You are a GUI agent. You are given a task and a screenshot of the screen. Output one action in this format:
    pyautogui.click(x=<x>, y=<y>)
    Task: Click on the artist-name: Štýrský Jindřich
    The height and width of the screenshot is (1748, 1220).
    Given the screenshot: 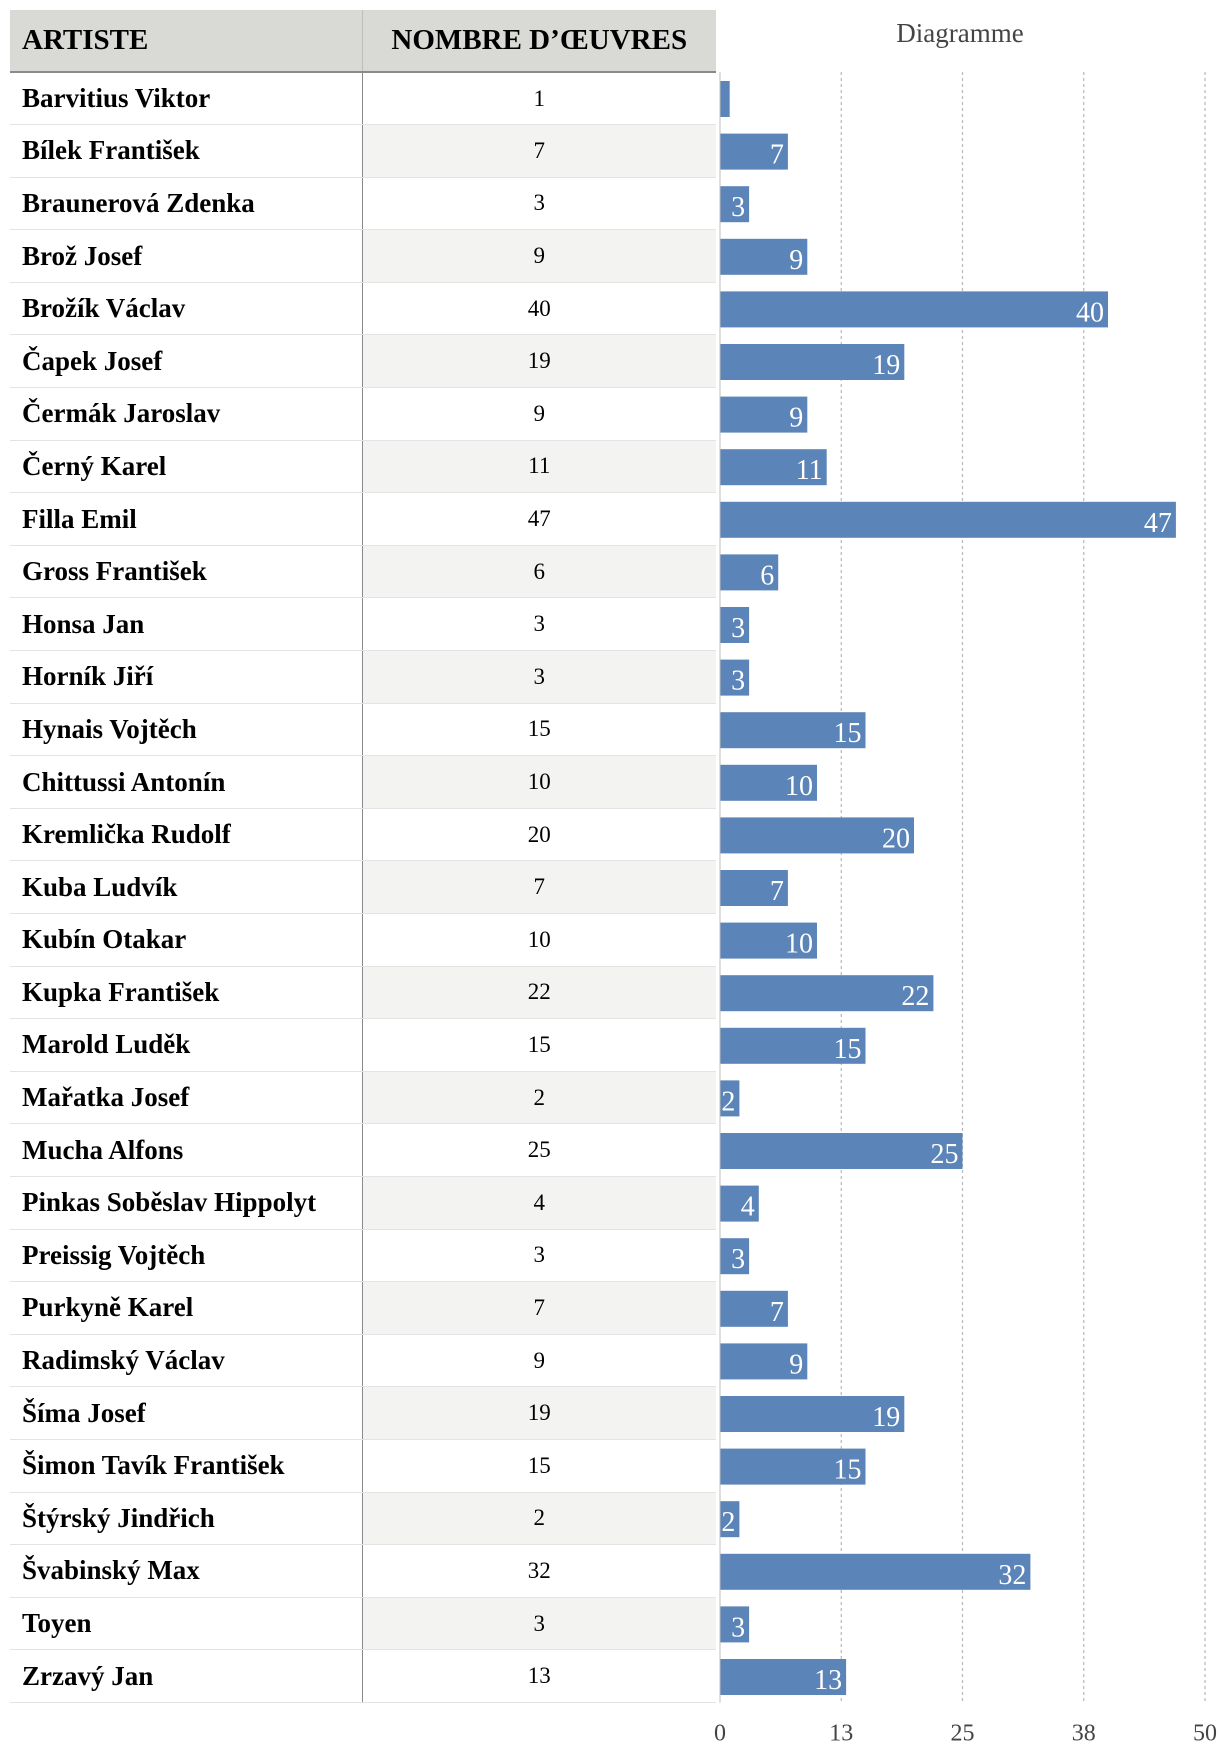 What is the action you would take?
    pyautogui.click(x=186, y=1519)
    